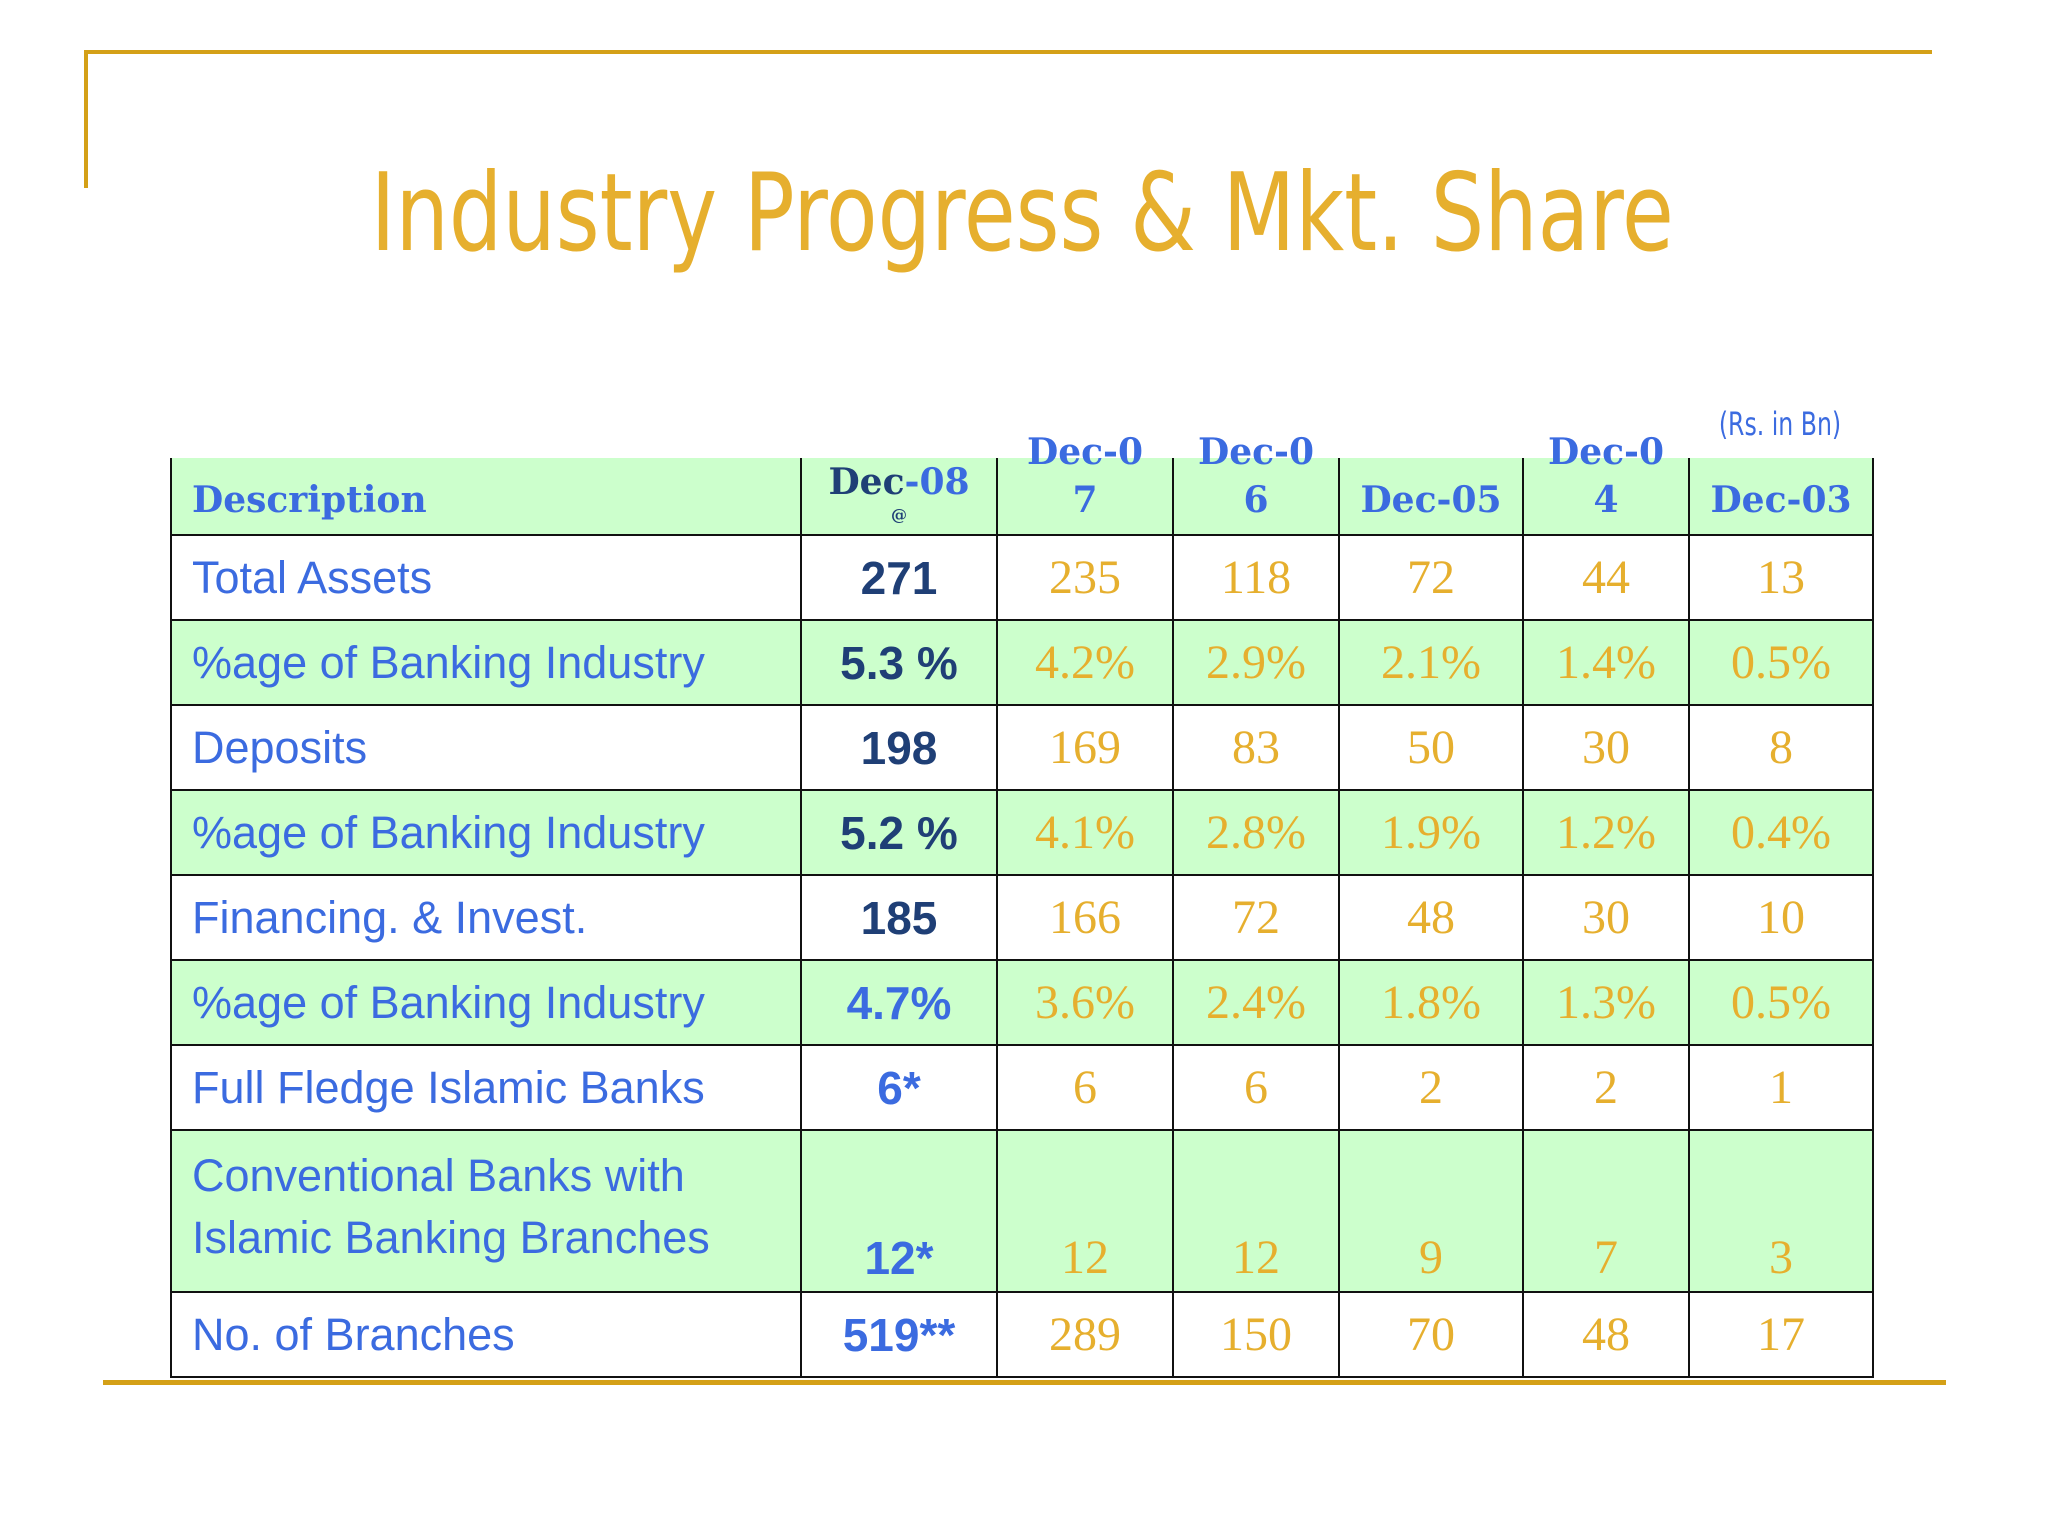 This screenshot has height=1536, width=2048. I want to click on header-dec-08: Dec-08 @, so click(899, 497).